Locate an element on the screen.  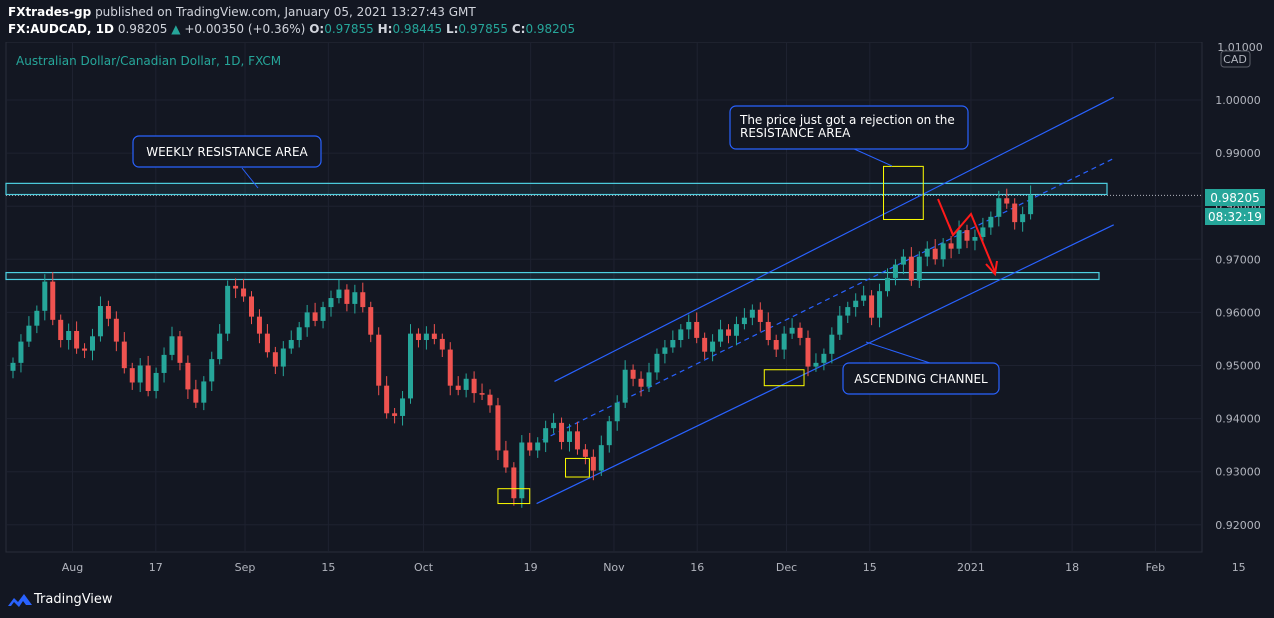
tradingview-logo-icon is located at coordinates (20, 600).